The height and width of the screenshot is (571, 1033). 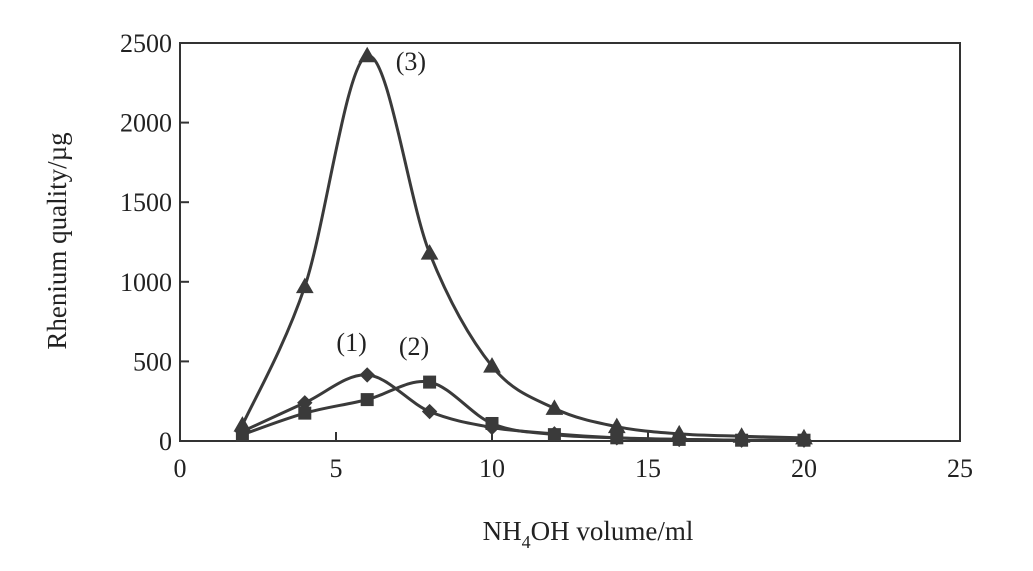 I want to click on x-tick-label: 25, so click(x=960, y=468).